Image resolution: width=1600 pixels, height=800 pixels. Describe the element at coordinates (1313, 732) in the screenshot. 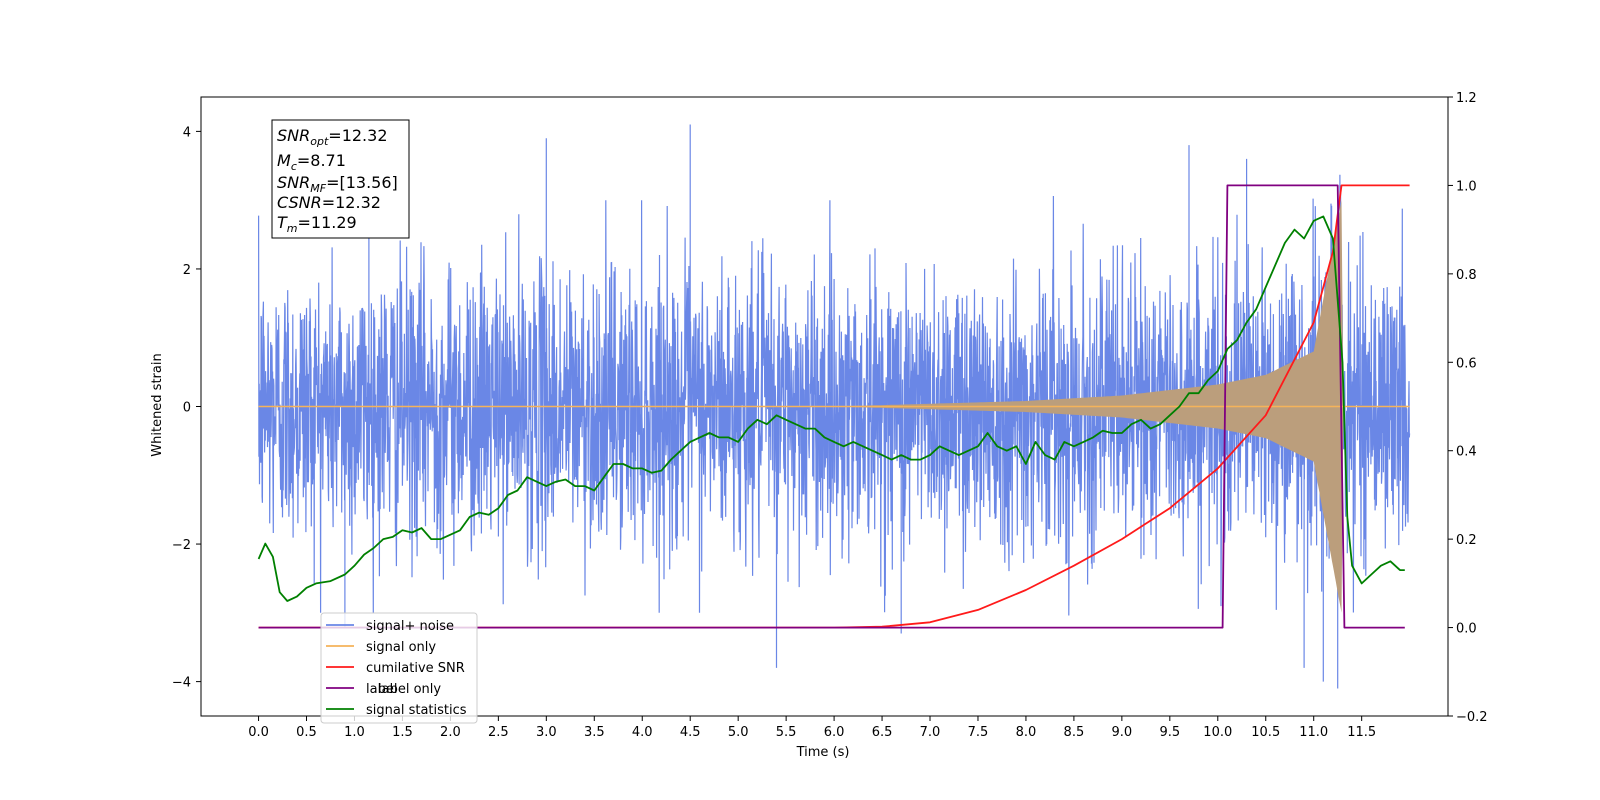

I see `x-tick-label: 11.0` at that location.